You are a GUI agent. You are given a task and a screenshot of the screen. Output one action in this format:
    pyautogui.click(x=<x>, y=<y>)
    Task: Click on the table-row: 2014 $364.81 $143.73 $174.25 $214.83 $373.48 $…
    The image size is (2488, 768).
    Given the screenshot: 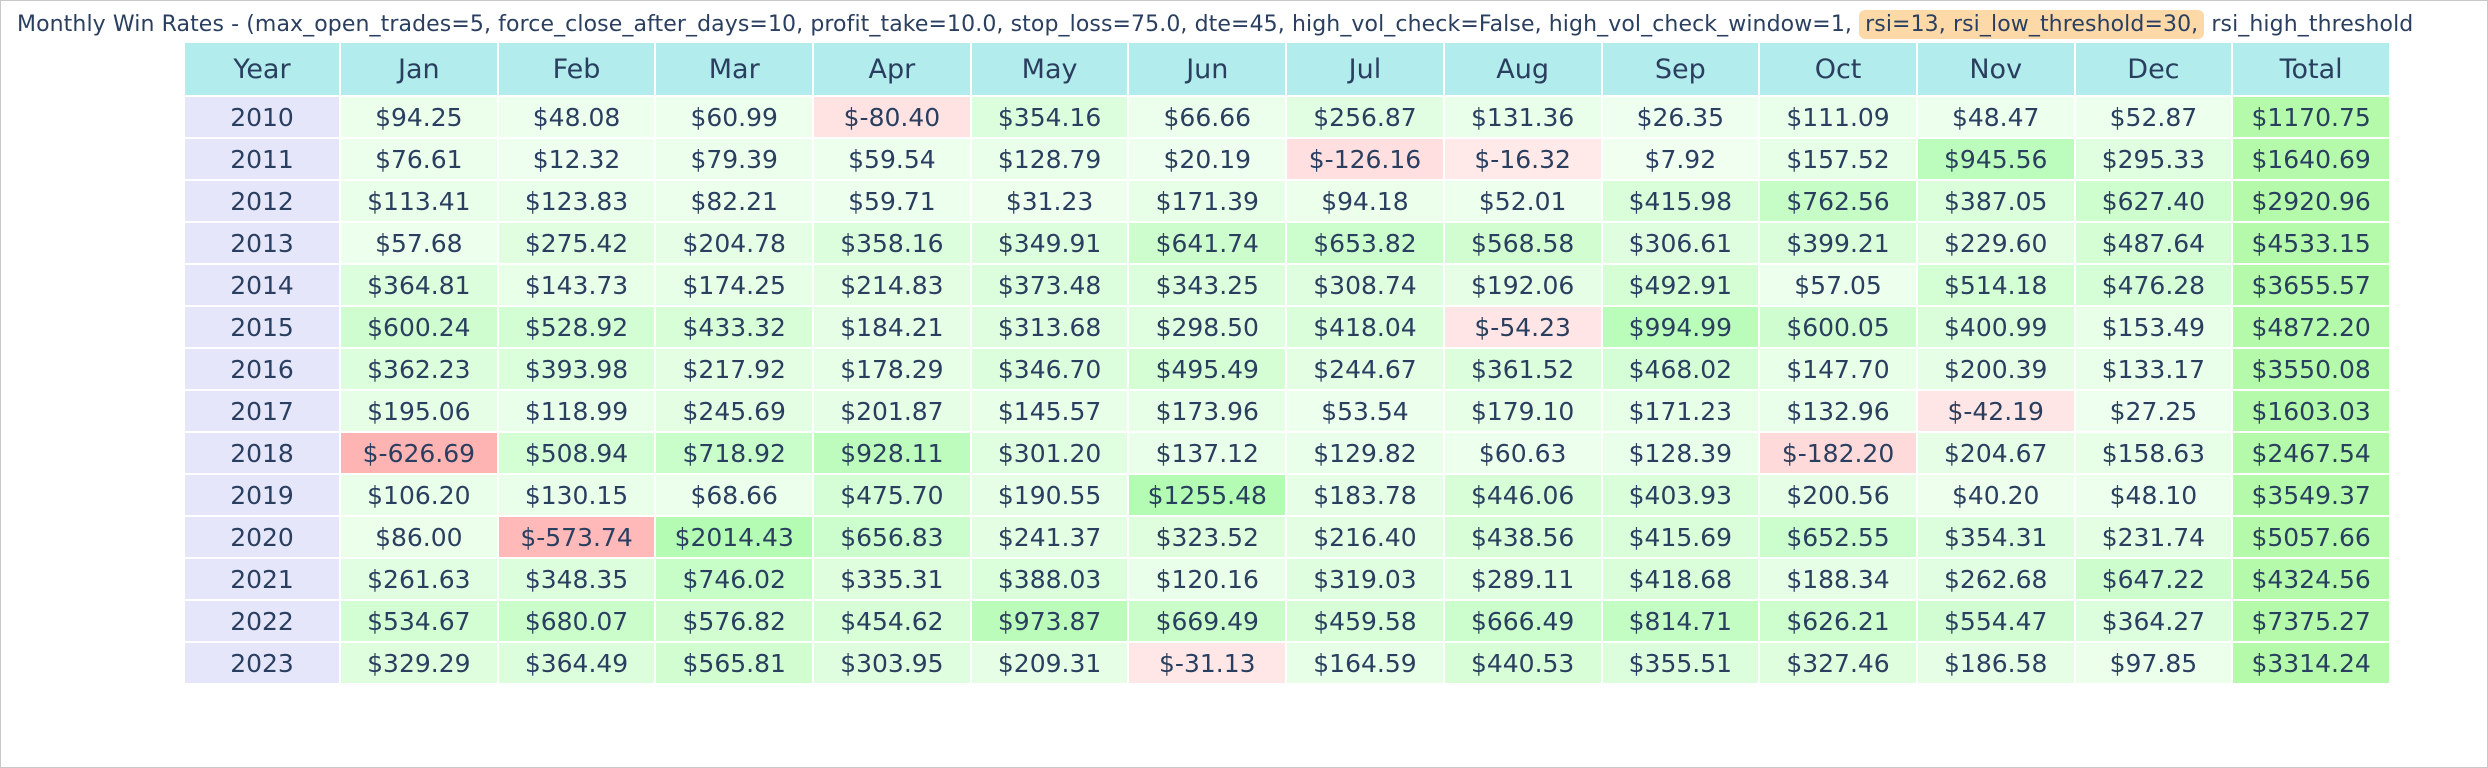 What is the action you would take?
    pyautogui.click(x=1288, y=286)
    